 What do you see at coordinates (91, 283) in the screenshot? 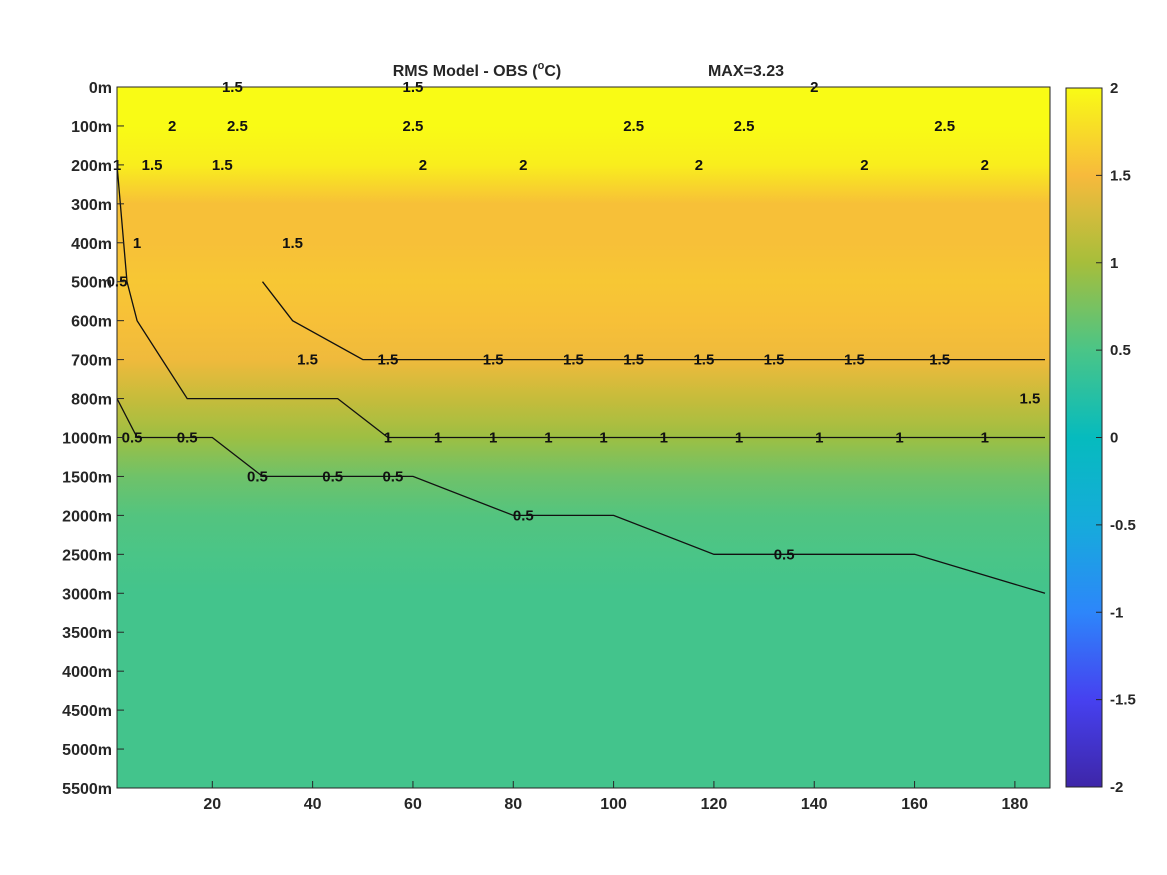
I see `y-tick-label: 500m` at bounding box center [91, 283].